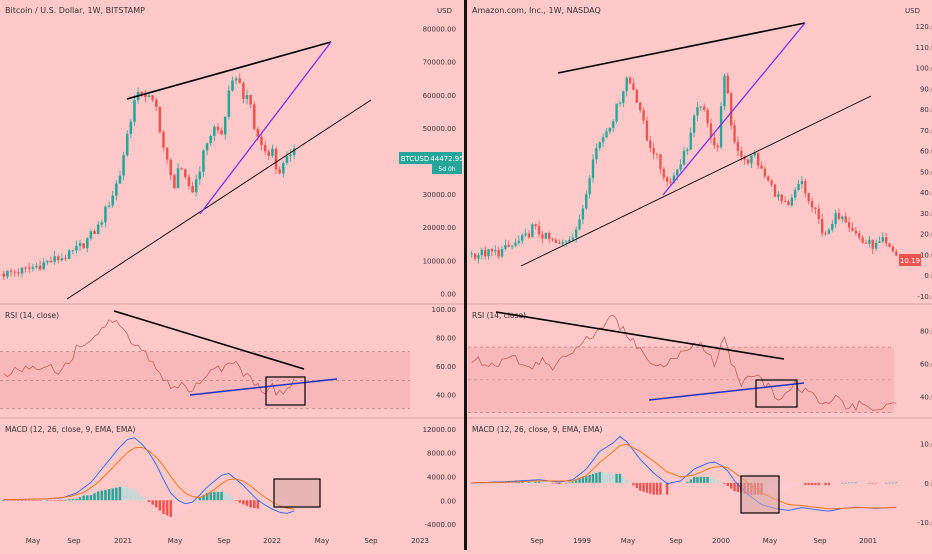 This screenshot has height=554, width=932. Describe the element at coordinates (770, 541) in the screenshot. I see `amzn-time-tick-5: May` at that location.